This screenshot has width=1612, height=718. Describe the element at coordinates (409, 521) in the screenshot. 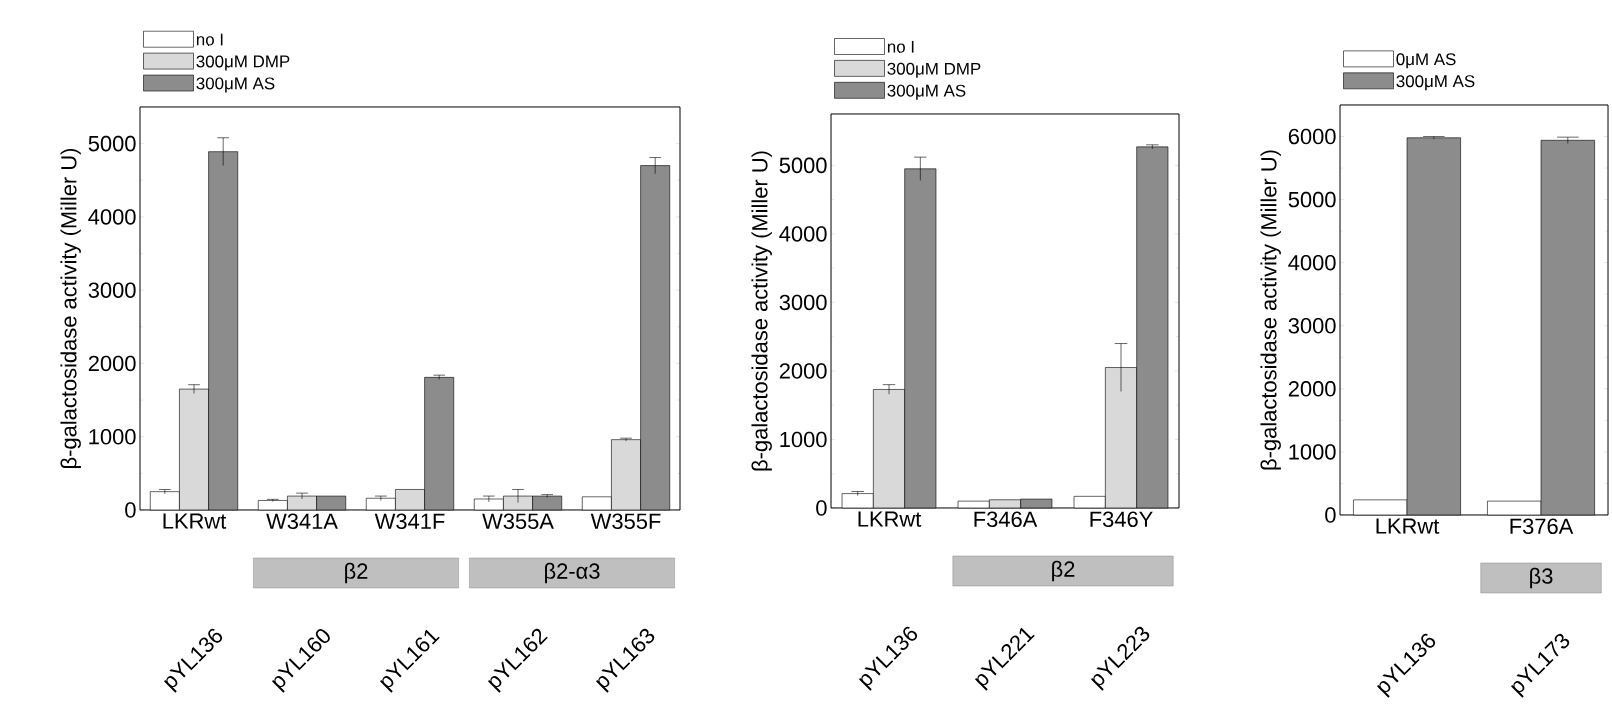

I see `x-tick-label: W341F` at that location.